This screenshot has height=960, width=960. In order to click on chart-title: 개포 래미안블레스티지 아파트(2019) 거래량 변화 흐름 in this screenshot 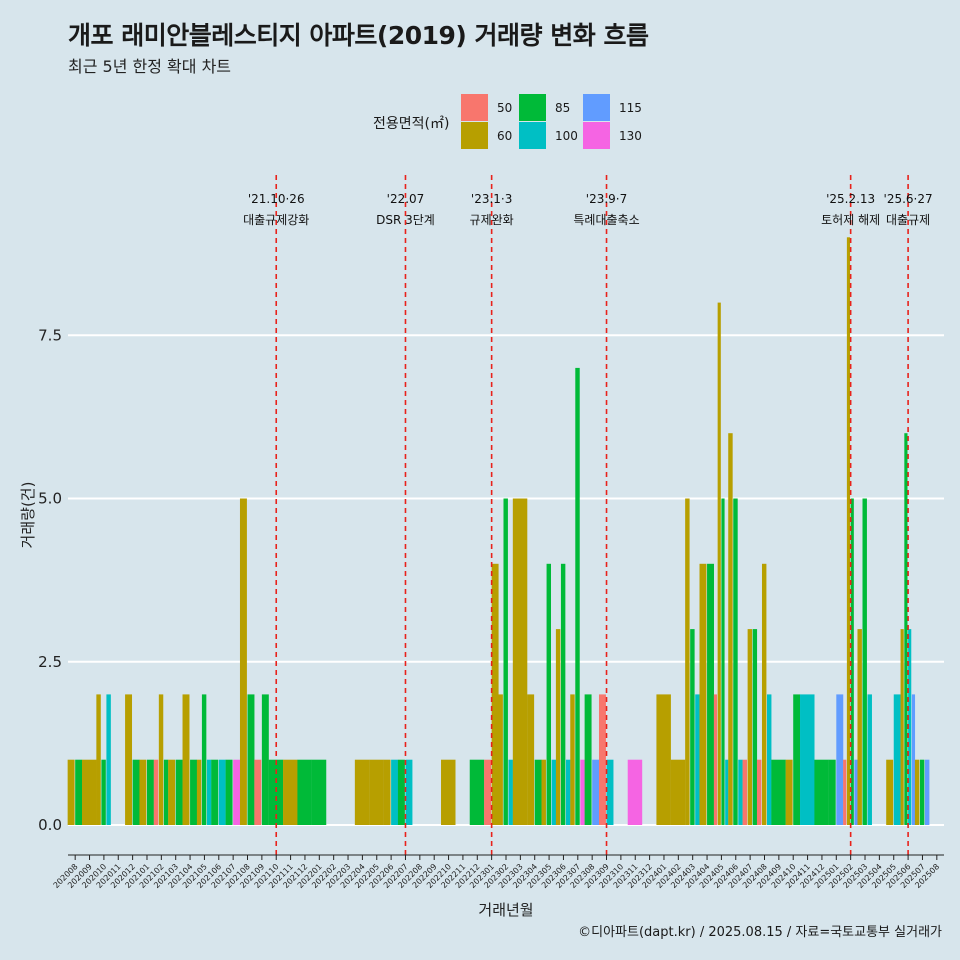, I will do `click(358, 35)`.